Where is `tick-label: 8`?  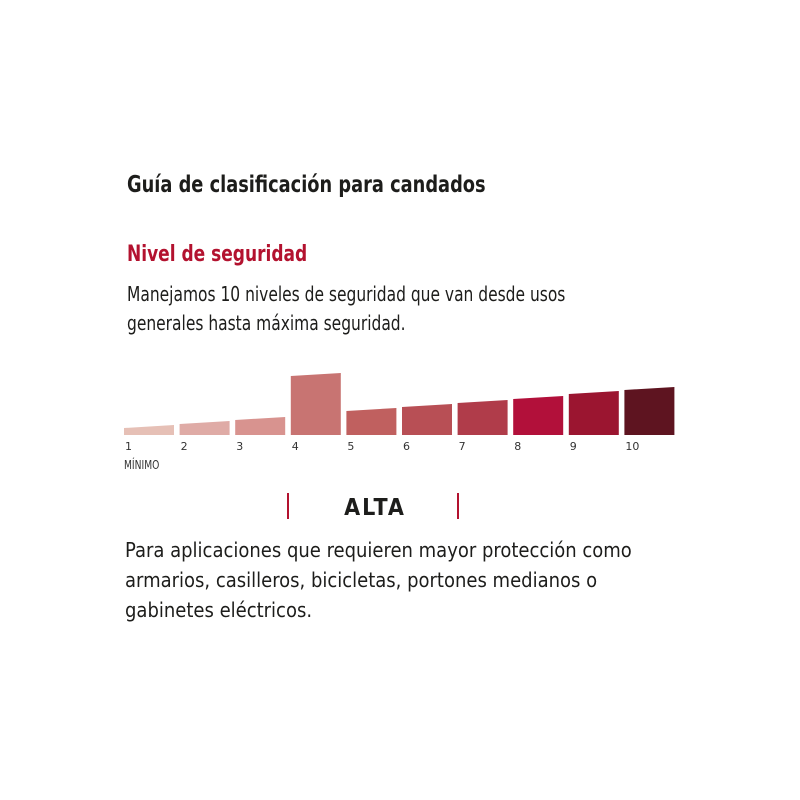 tick-label: 8 is located at coordinates (517, 446).